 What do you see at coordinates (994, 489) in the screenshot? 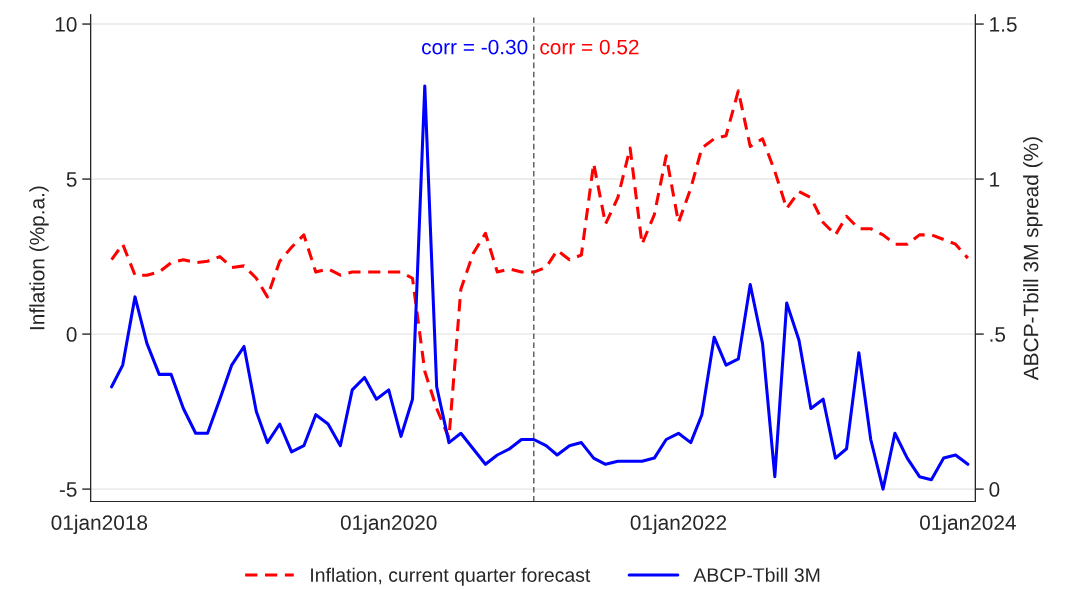
I see `y2-tick-label: 0` at bounding box center [994, 489].